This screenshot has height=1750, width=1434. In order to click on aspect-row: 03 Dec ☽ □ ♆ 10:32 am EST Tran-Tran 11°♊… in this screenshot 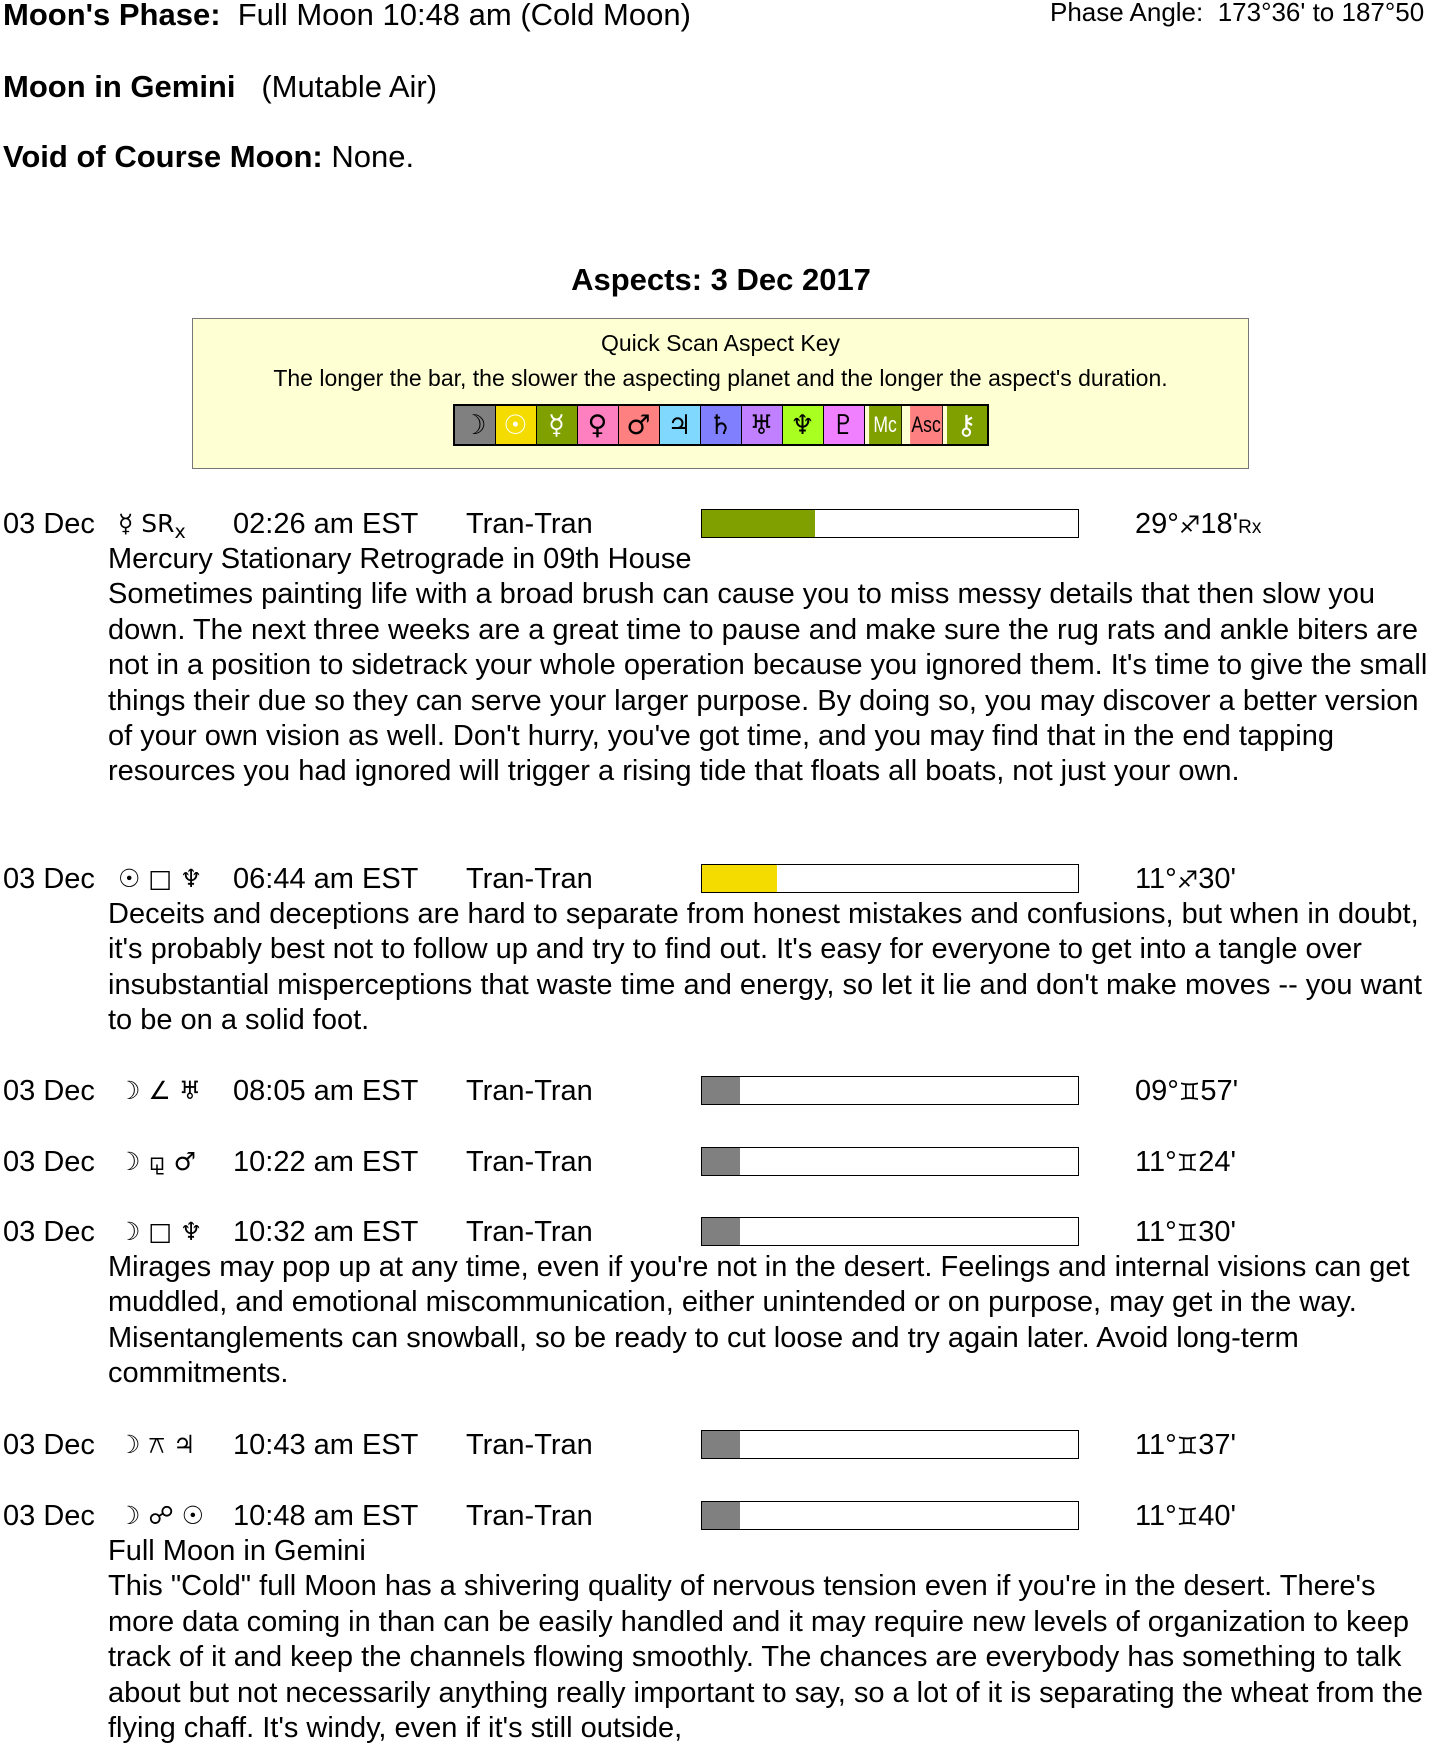, I will do `click(717, 1232)`.